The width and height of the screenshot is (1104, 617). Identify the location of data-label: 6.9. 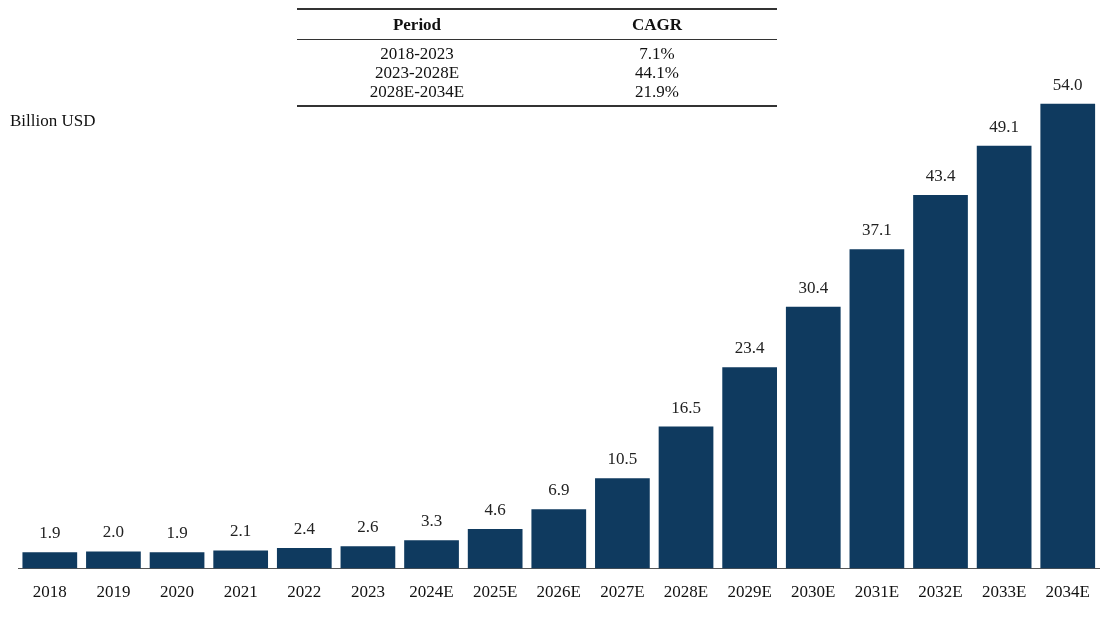
(559, 490).